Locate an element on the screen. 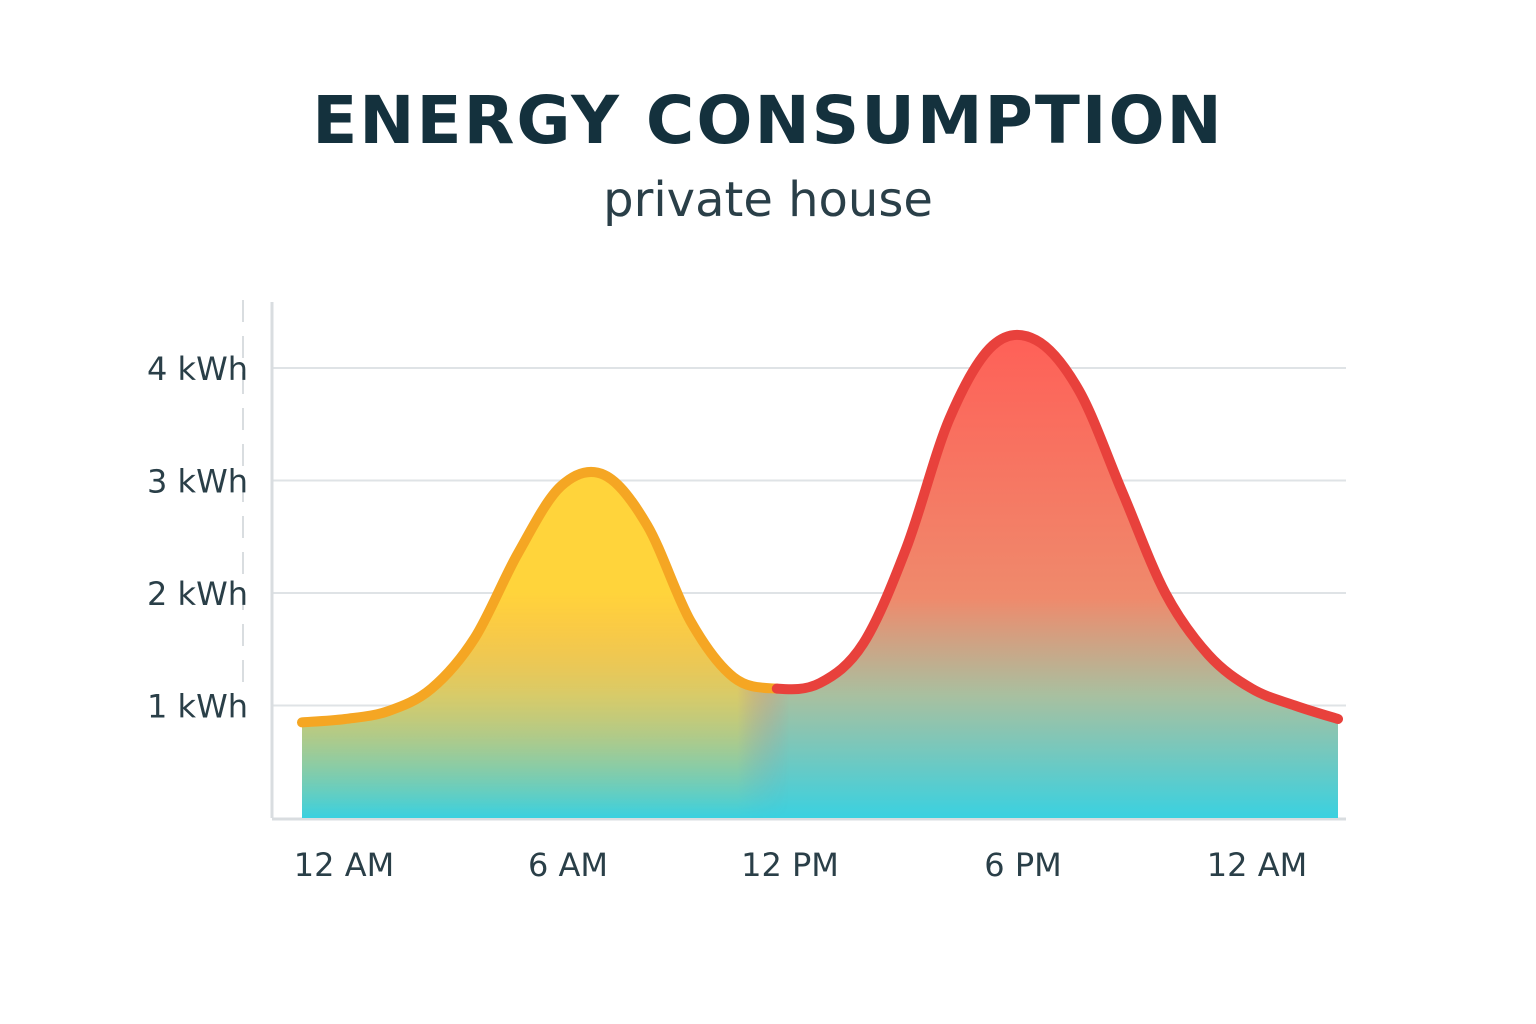 The image size is (1536, 1024). y-tick-label: 1 kWh is located at coordinates (197, 707).